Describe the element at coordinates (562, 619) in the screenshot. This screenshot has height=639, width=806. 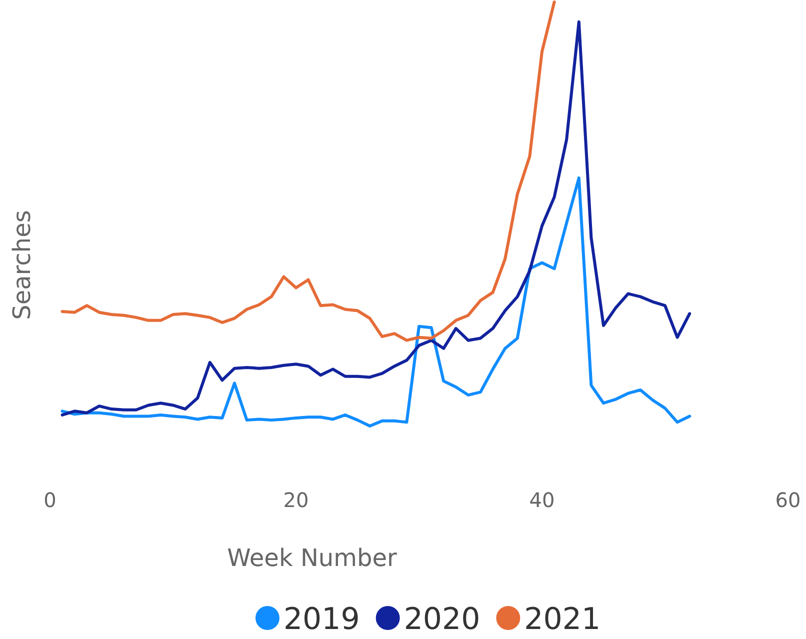
I see `legend-label: 2021` at that location.